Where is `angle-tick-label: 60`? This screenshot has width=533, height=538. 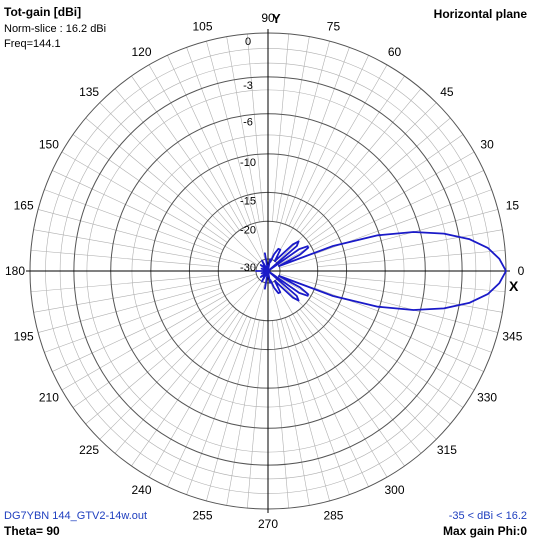 angle-tick-label: 60 is located at coordinates (395, 52).